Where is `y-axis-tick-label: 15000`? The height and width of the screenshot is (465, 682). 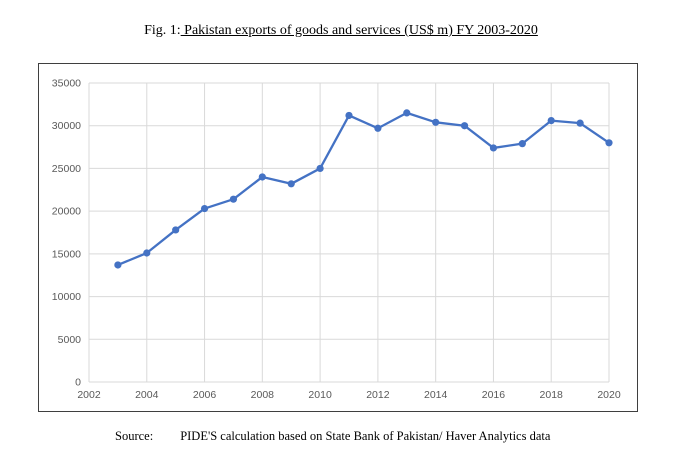 y-axis-tick-label: 15000 is located at coordinates (66, 254).